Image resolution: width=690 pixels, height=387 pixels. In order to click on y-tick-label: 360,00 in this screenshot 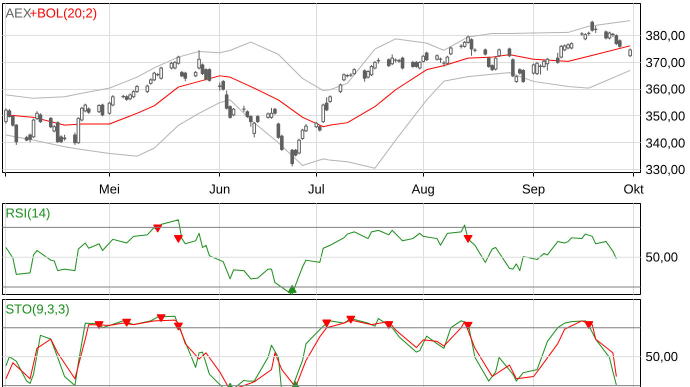, I will do `click(666, 89)`.